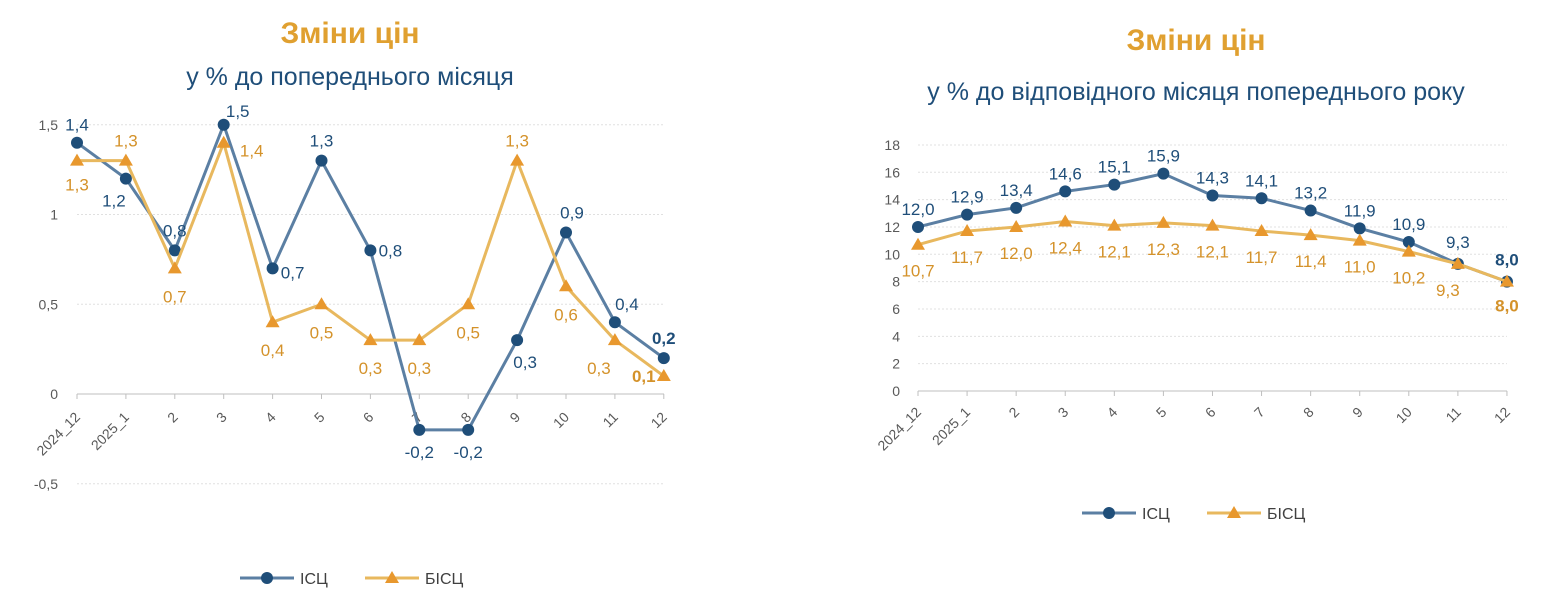 This screenshot has width=1557, height=604. Describe the element at coordinates (892, 172) in the screenshot. I see `y-tick-label: 16` at that location.